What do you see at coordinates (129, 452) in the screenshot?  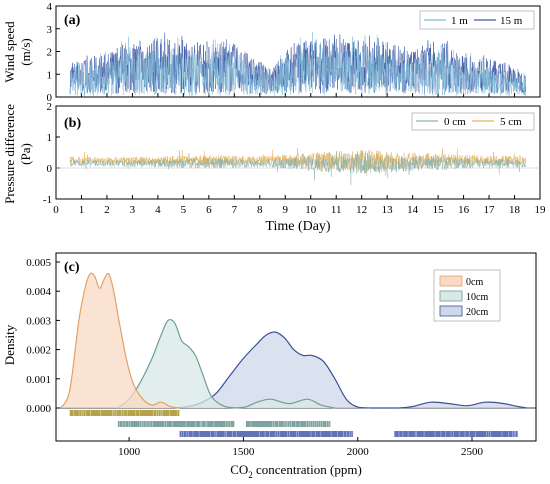 I see `panel-c-xtick-label: 1000` at bounding box center [129, 452].